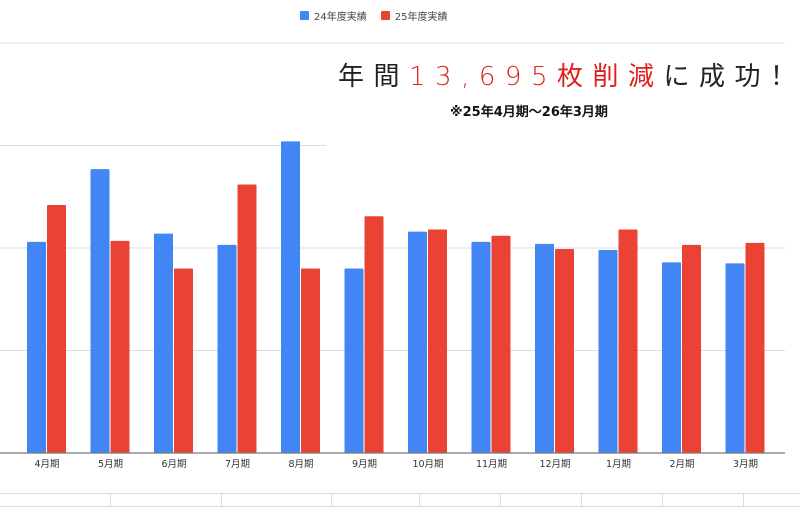 The height and width of the screenshot is (510, 800). I want to click on legend: 24年度実績 25年度実績, so click(373, 15).